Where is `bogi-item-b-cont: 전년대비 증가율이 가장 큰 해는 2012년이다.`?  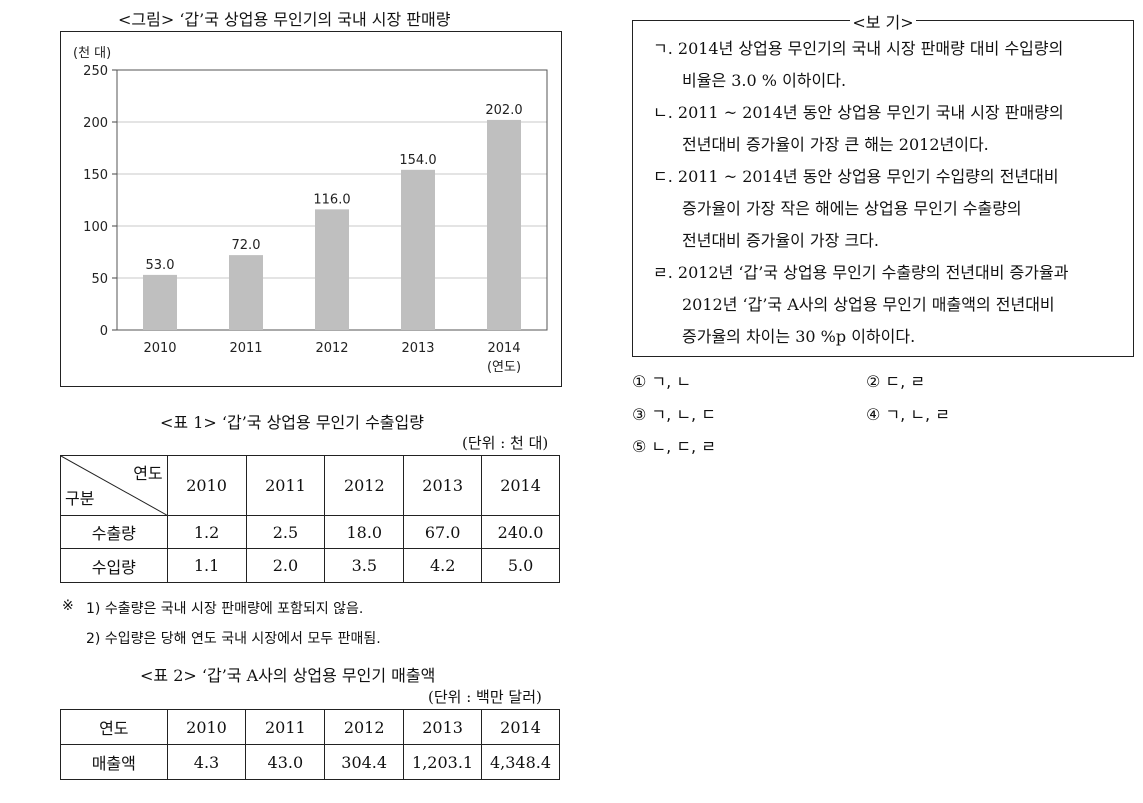 bogi-item-b-cont: 전년대비 증가율이 가장 큰 해는 2012년이다. is located at coordinates (835, 144).